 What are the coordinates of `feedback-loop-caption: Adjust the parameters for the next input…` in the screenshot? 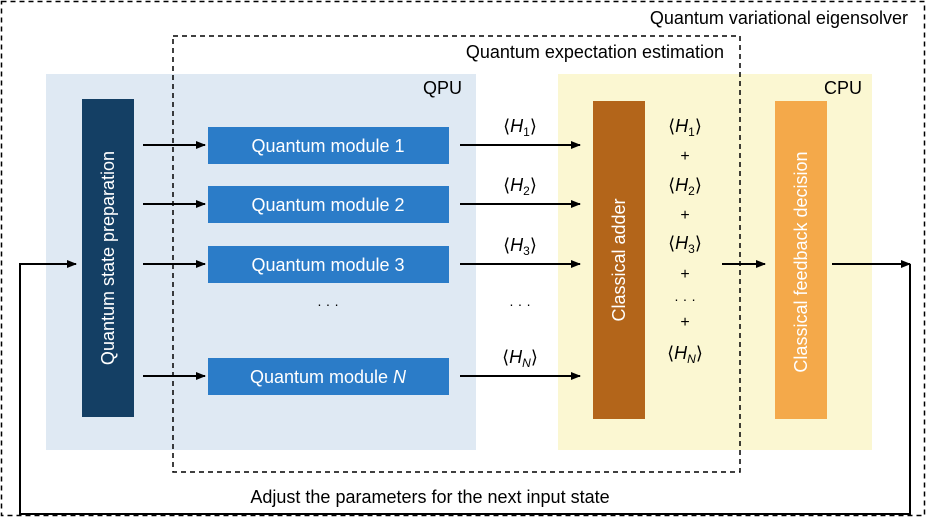 It's located at (429, 497).